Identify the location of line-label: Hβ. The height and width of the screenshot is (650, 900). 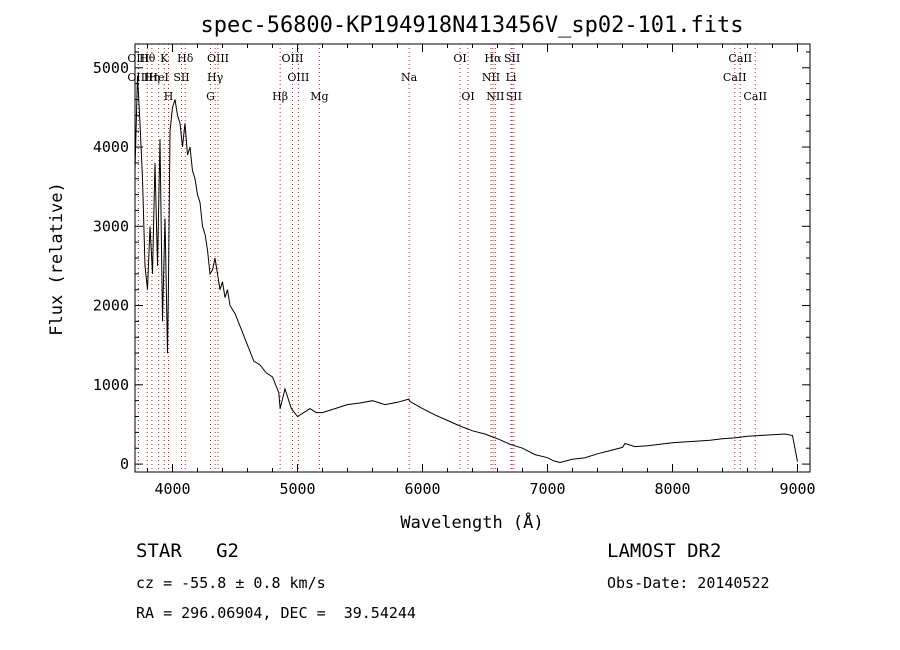
(280, 96).